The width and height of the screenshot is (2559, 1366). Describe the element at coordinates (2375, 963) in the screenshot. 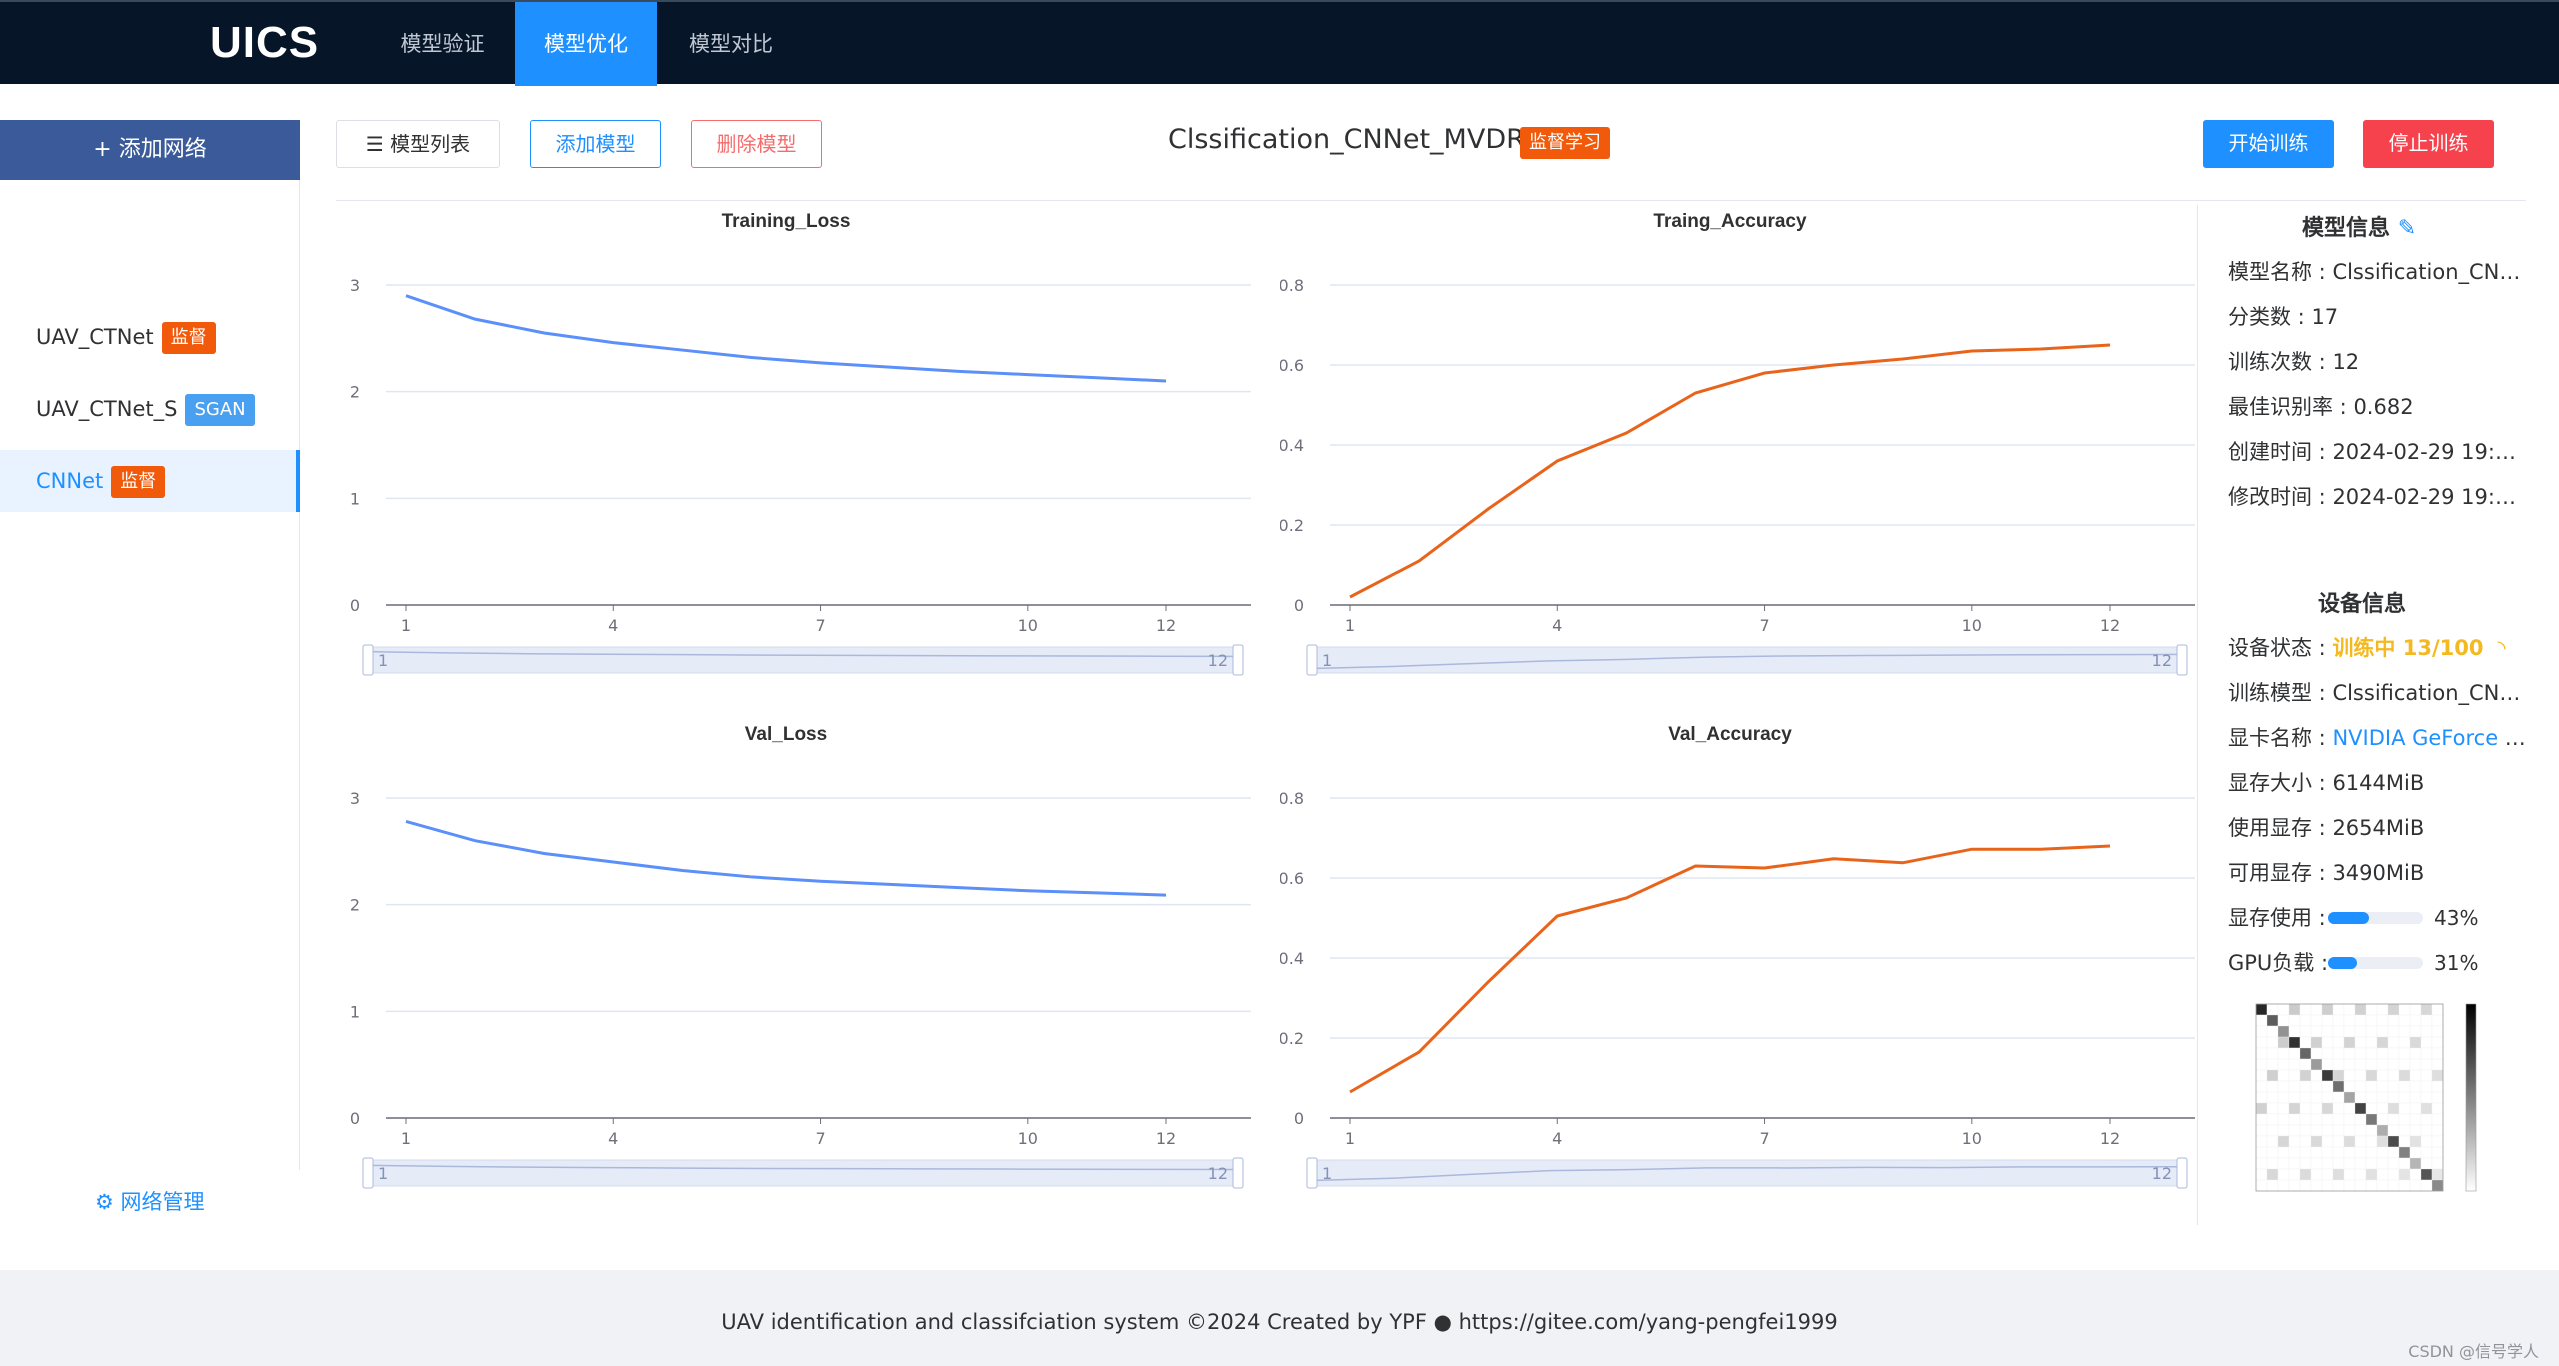

I see `gpu-load-progress` at that location.